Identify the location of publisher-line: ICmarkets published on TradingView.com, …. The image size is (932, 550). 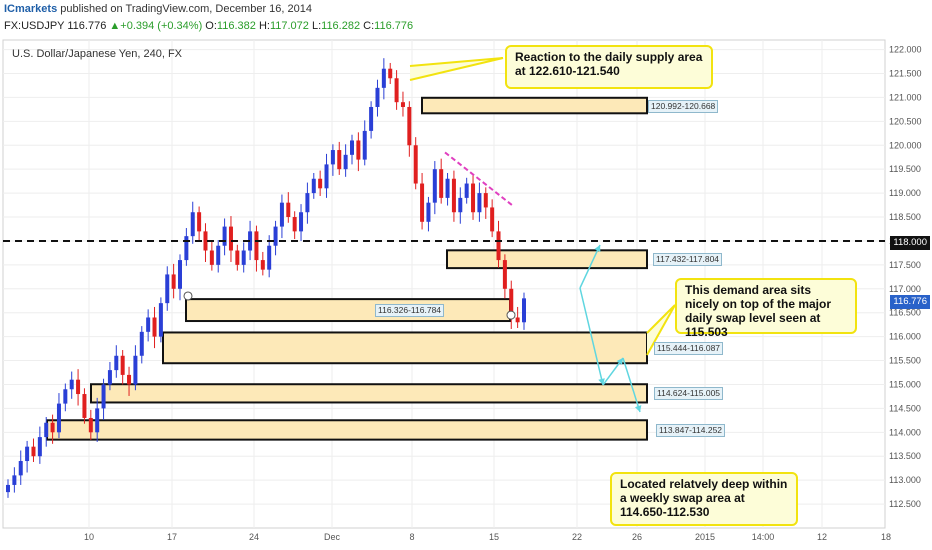
(158, 9).